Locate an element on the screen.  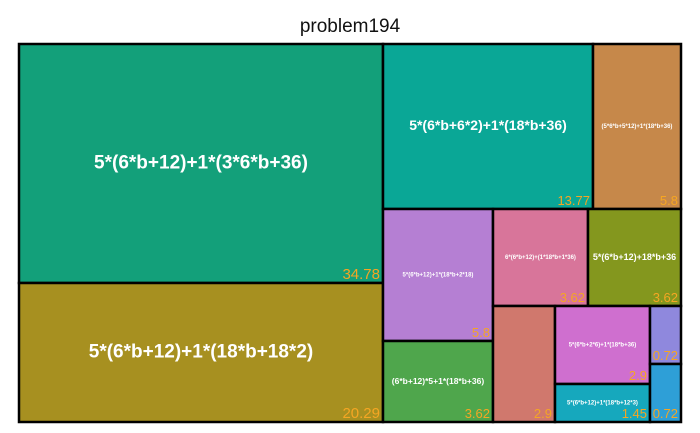
tile-label: 5*(6*b+12)+1*(18*b+12*3) is located at coordinates (602, 404).